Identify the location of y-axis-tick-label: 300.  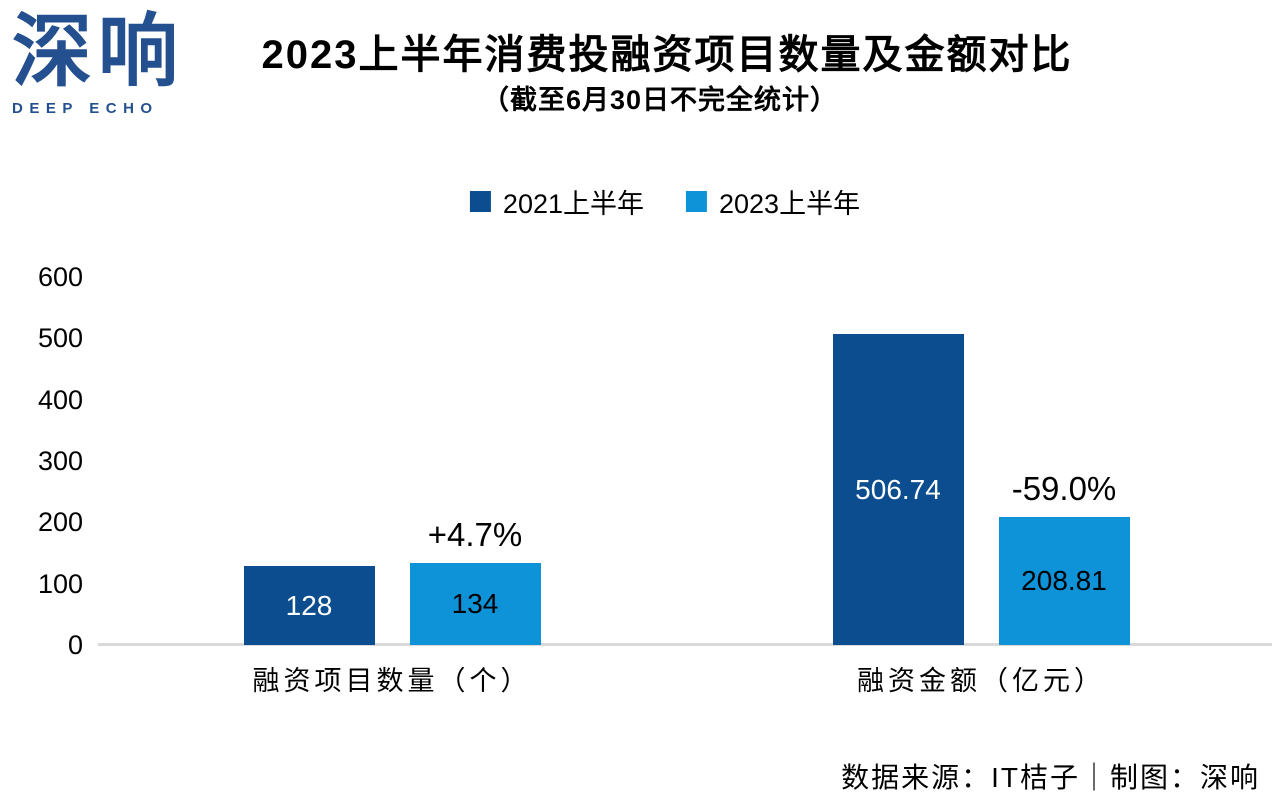
(60, 461).